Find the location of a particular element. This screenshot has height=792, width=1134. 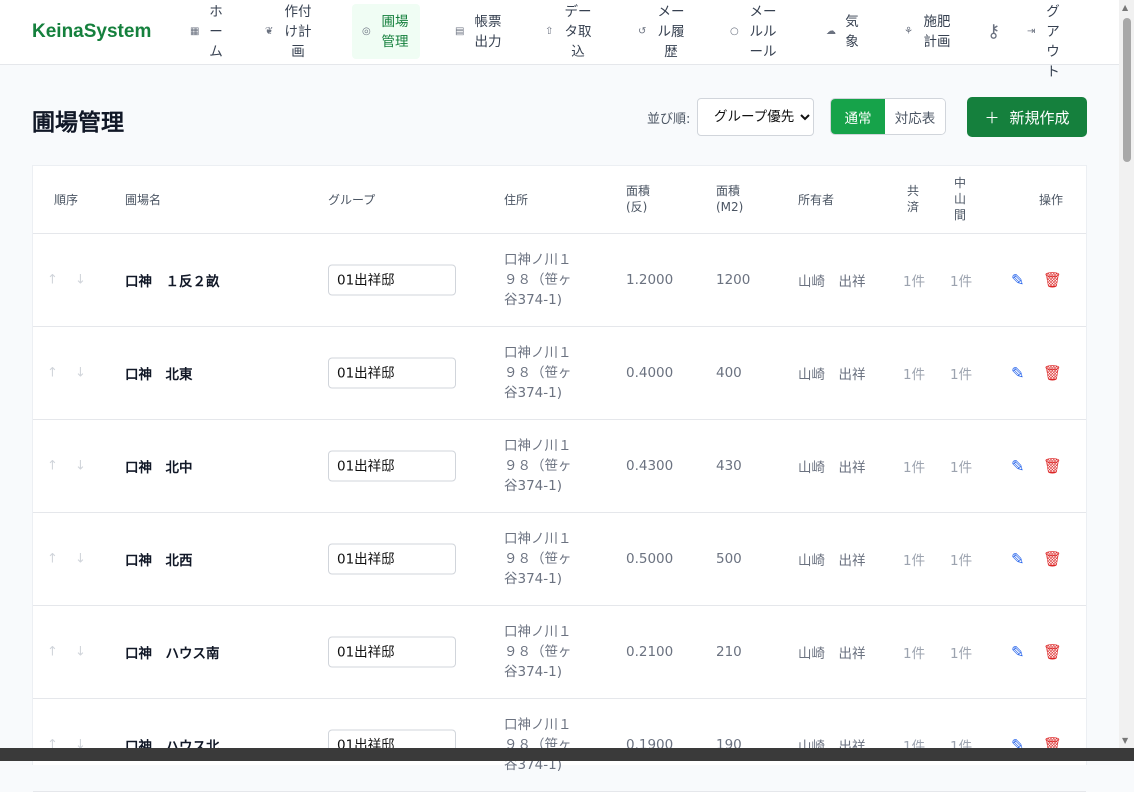

nav-item-file: ▤ 帳票出力 is located at coordinates (479, 31).